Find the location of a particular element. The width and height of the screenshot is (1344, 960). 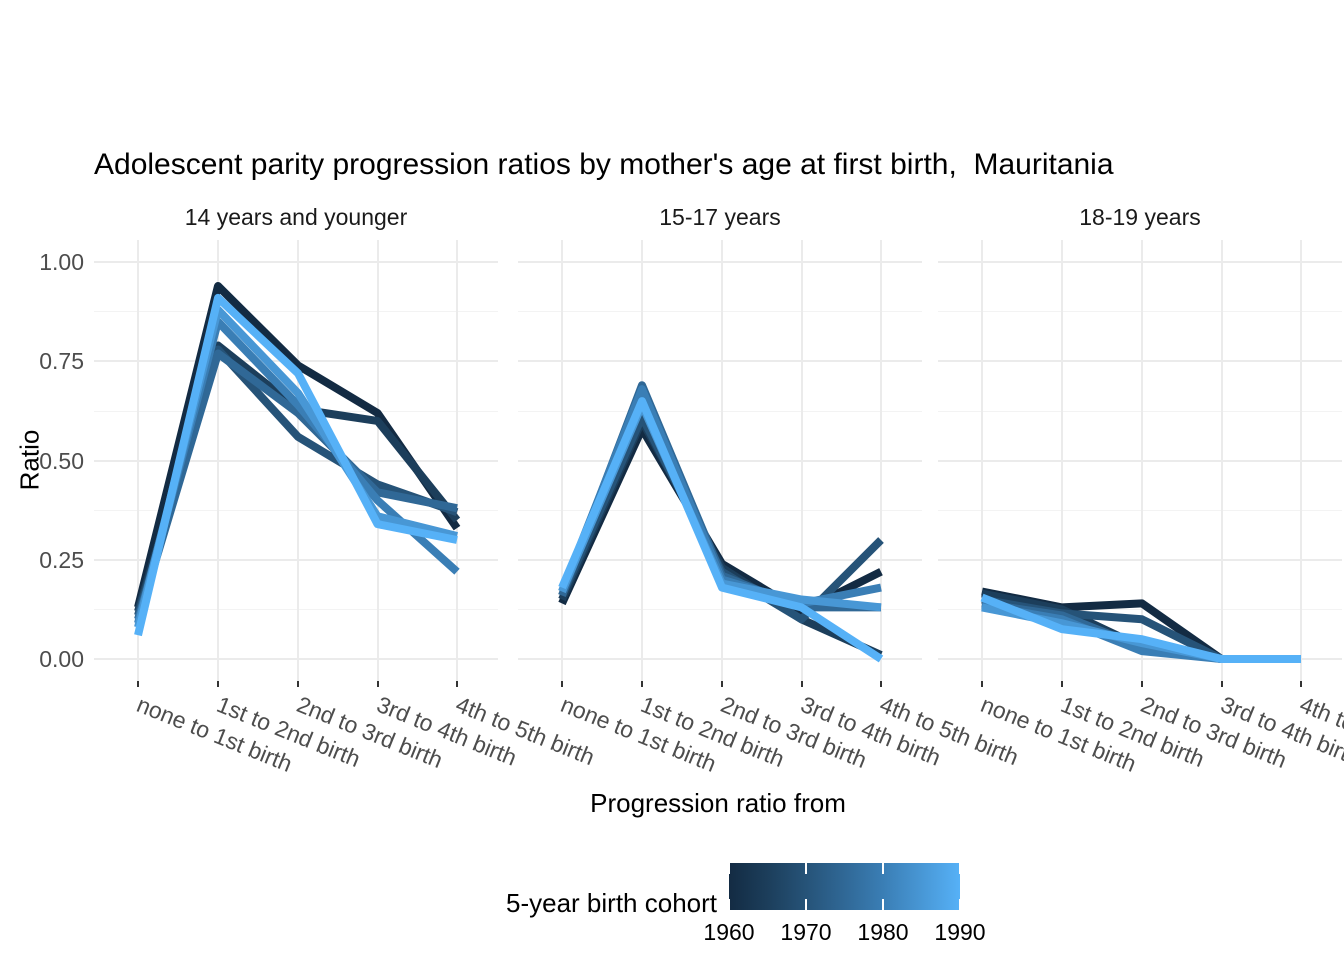

y-tick-label: 0.00 is located at coordinates (61, 659).